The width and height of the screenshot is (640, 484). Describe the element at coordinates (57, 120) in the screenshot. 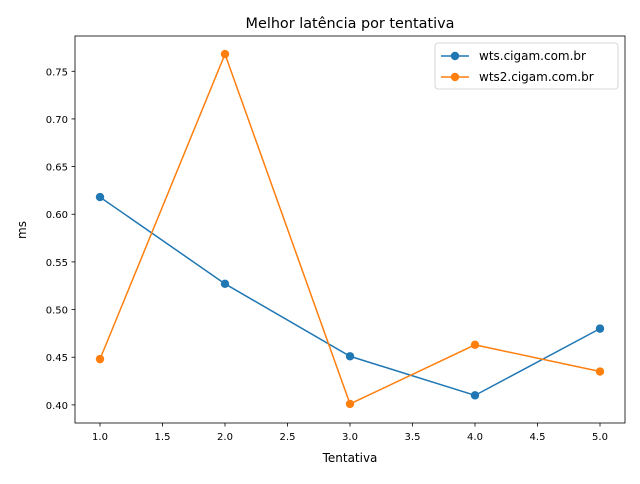

I see `y-tick-label: 0.70` at that location.